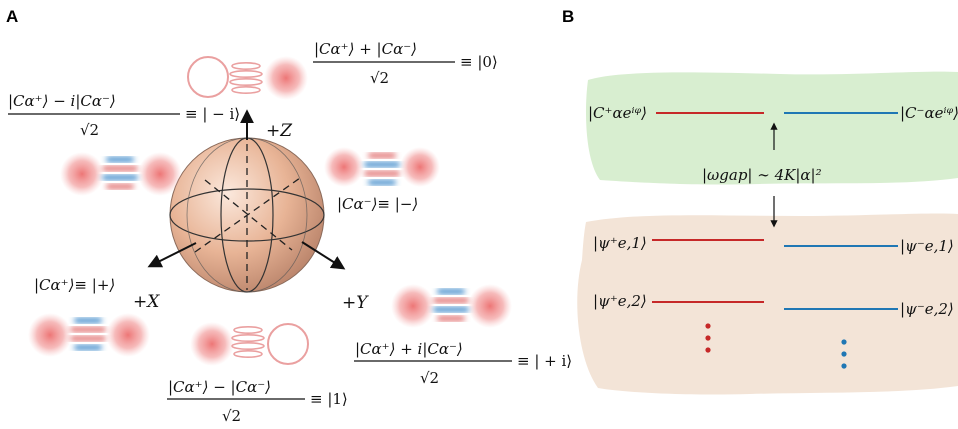 The width and height of the screenshot is (958, 429). I want to click on gap-label: |ωgap| ∼ 4K|α|², so click(762, 175).